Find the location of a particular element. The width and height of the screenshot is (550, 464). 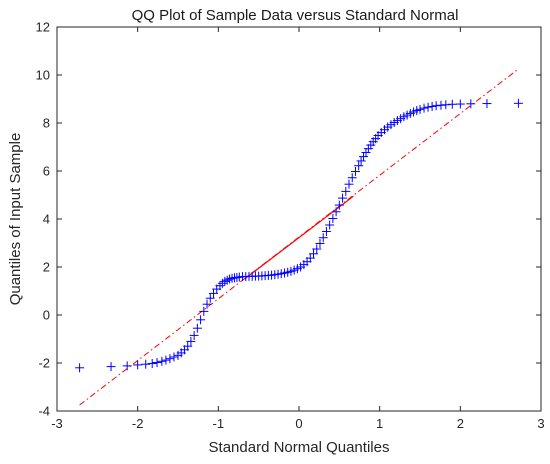

y-tick-label: 4 is located at coordinates (46, 219).